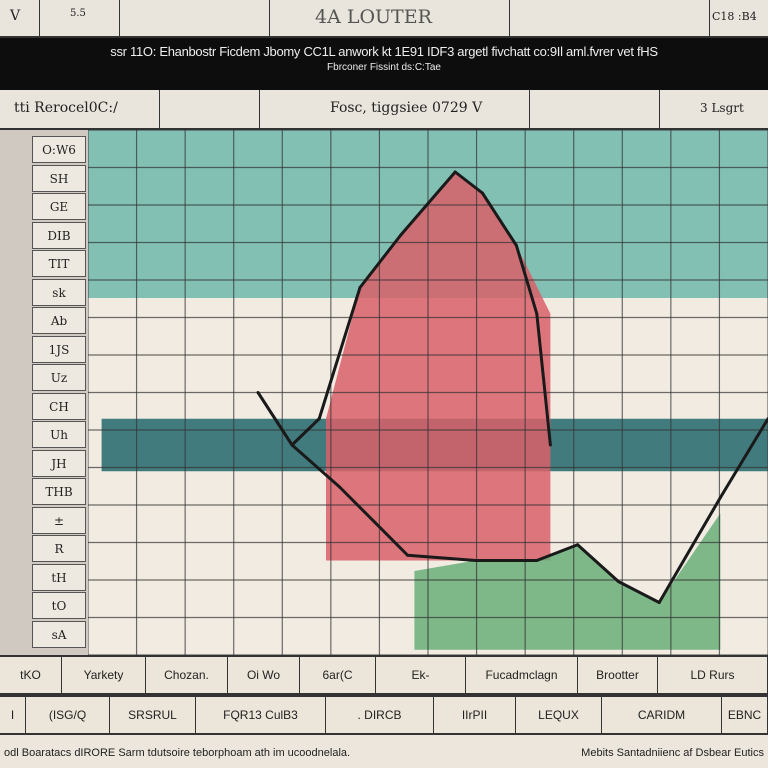 The height and width of the screenshot is (768, 768). Describe the element at coordinates (618, 675) in the screenshot. I see `table-cell: Brootter` at that location.